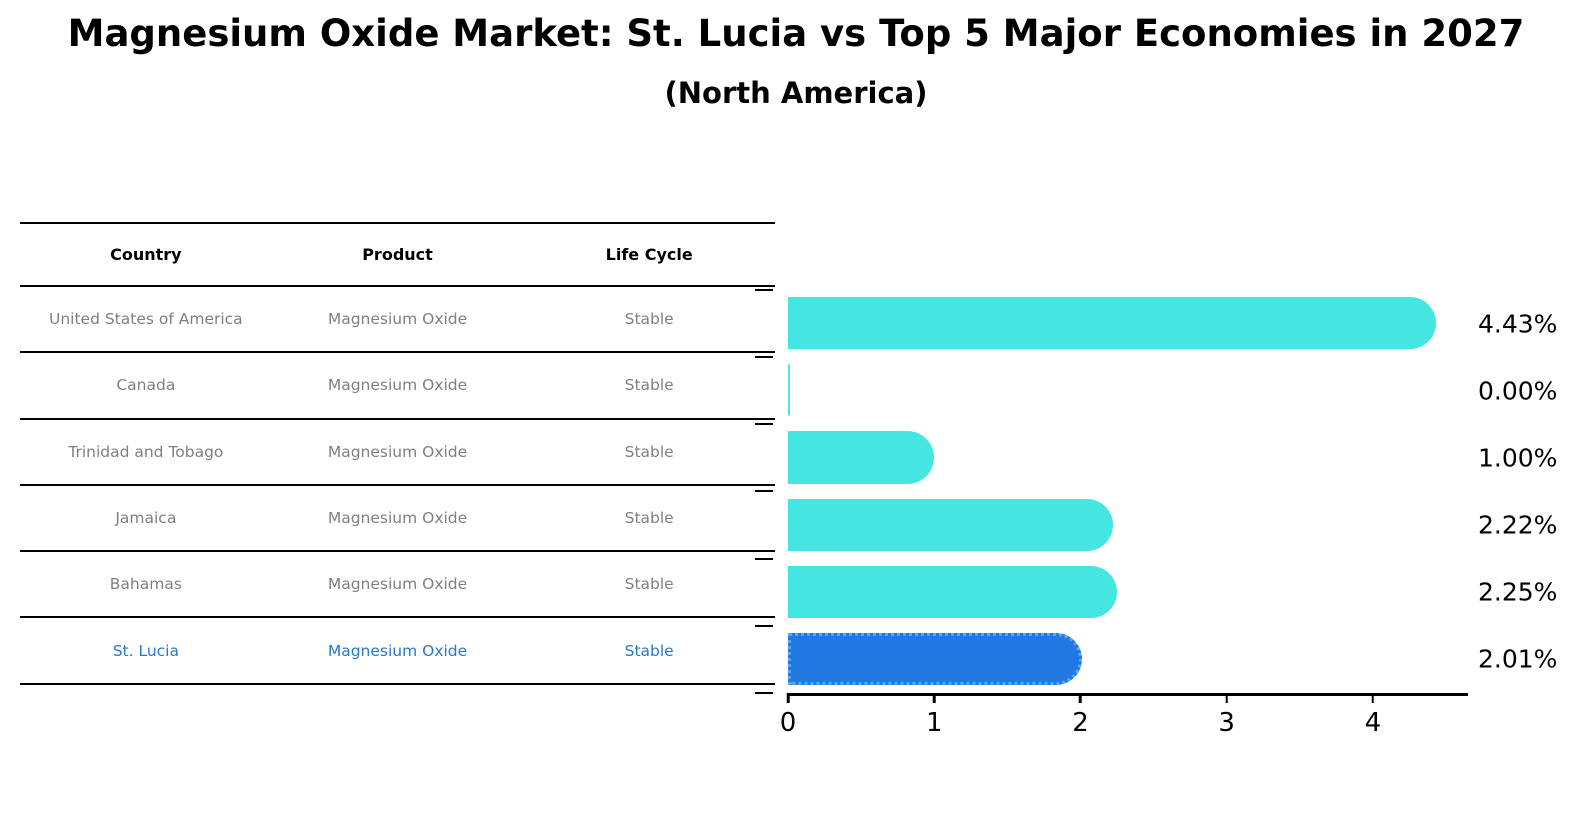  What do you see at coordinates (788, 723) in the screenshot?
I see `x-tick-label: 0` at bounding box center [788, 723].